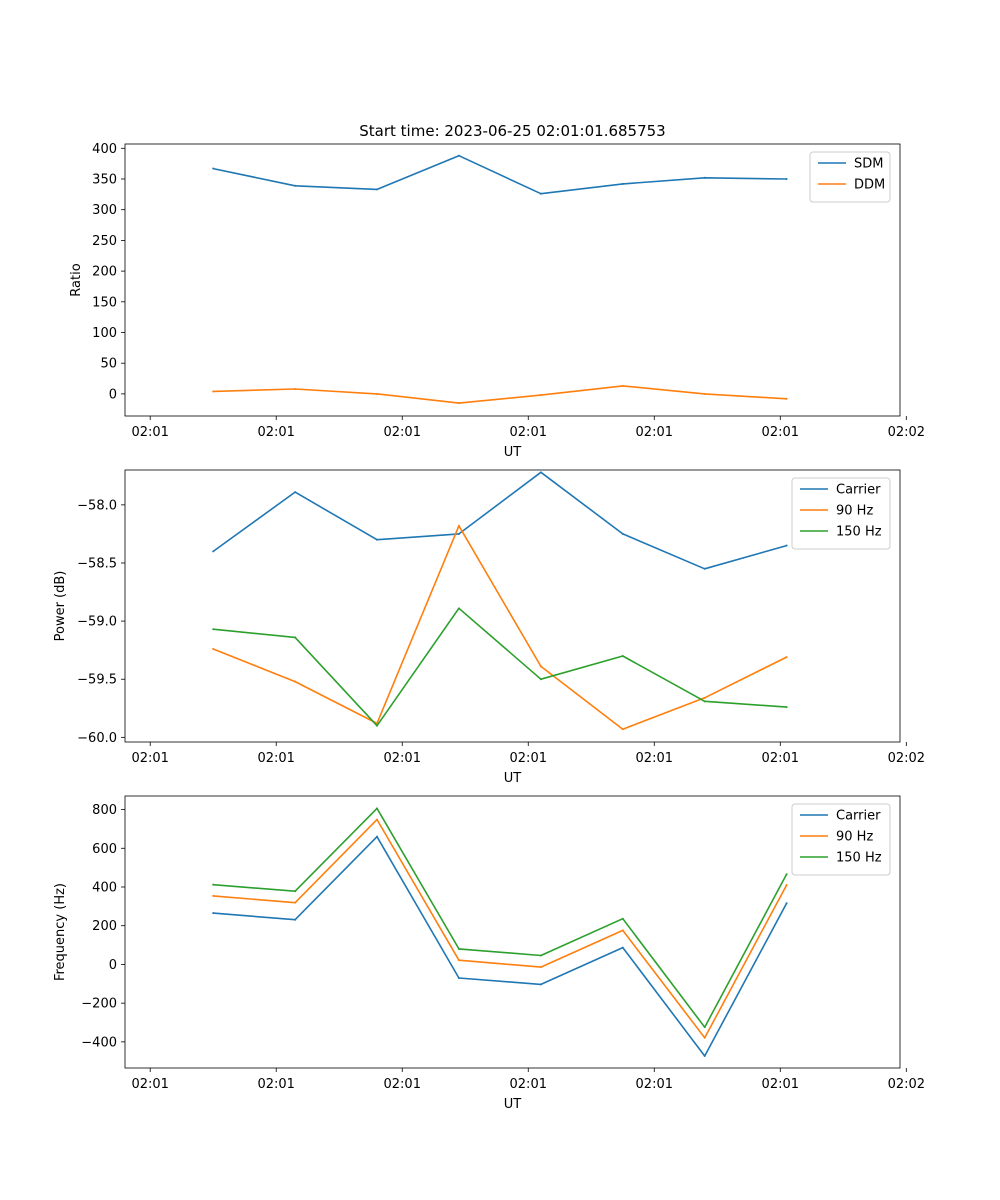 This screenshot has width=1000, height=1200. Describe the element at coordinates (97, 738) in the screenshot. I see `y-tick-label: −60.0` at that location.